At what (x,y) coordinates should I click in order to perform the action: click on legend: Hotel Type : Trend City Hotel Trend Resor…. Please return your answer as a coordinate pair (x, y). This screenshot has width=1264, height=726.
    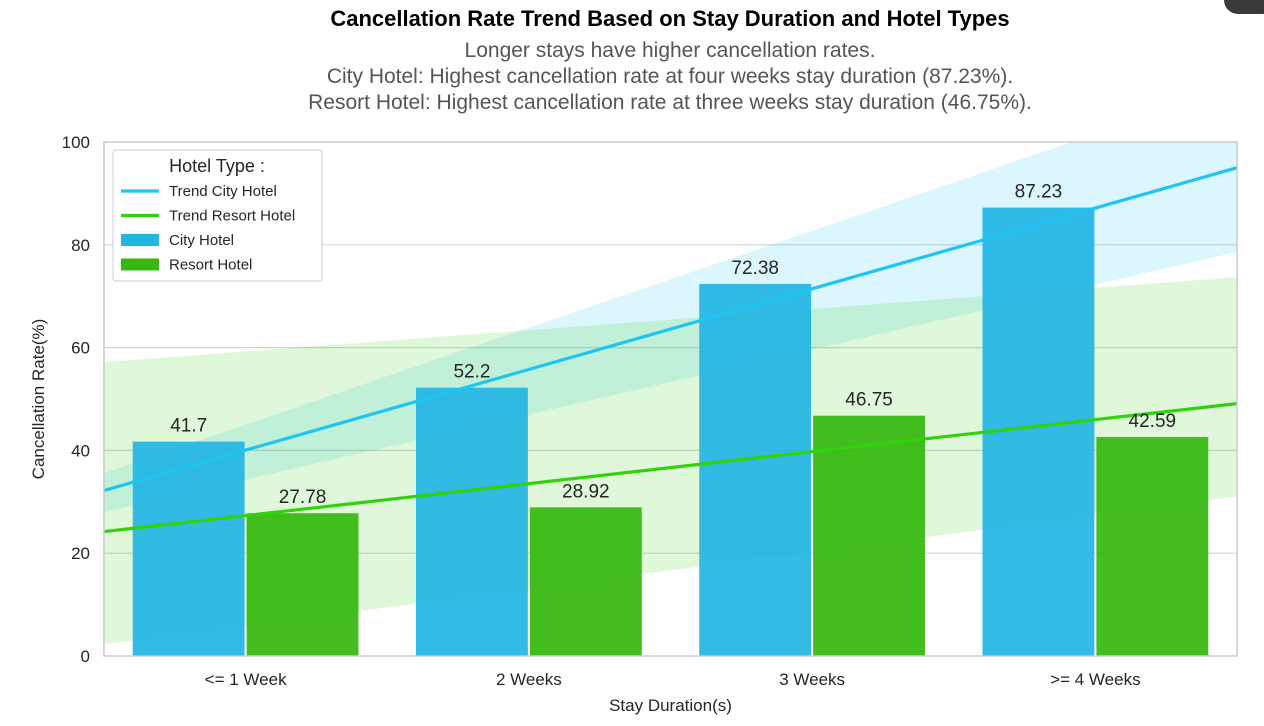
    Looking at the image, I should click on (217, 215).